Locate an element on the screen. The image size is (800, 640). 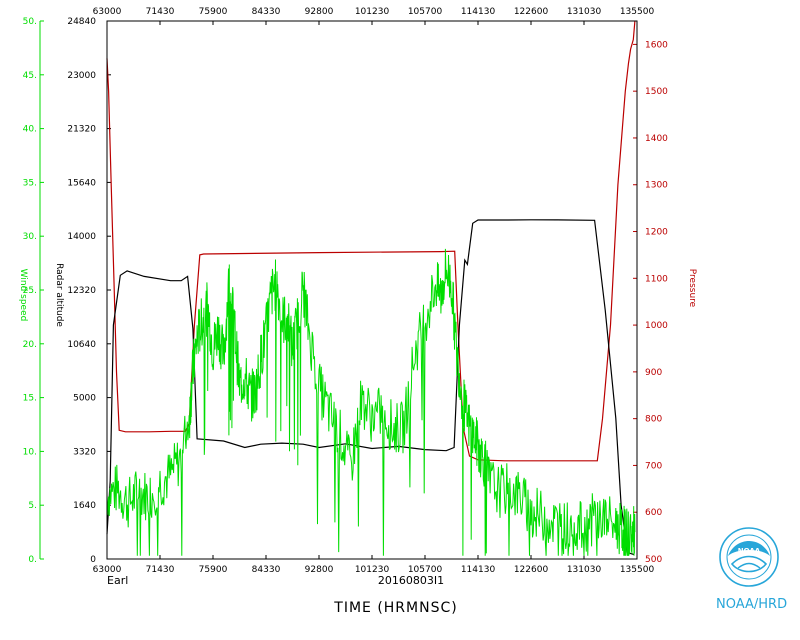
pressure-tick-label: 1500 is located at coordinates (656, 92).